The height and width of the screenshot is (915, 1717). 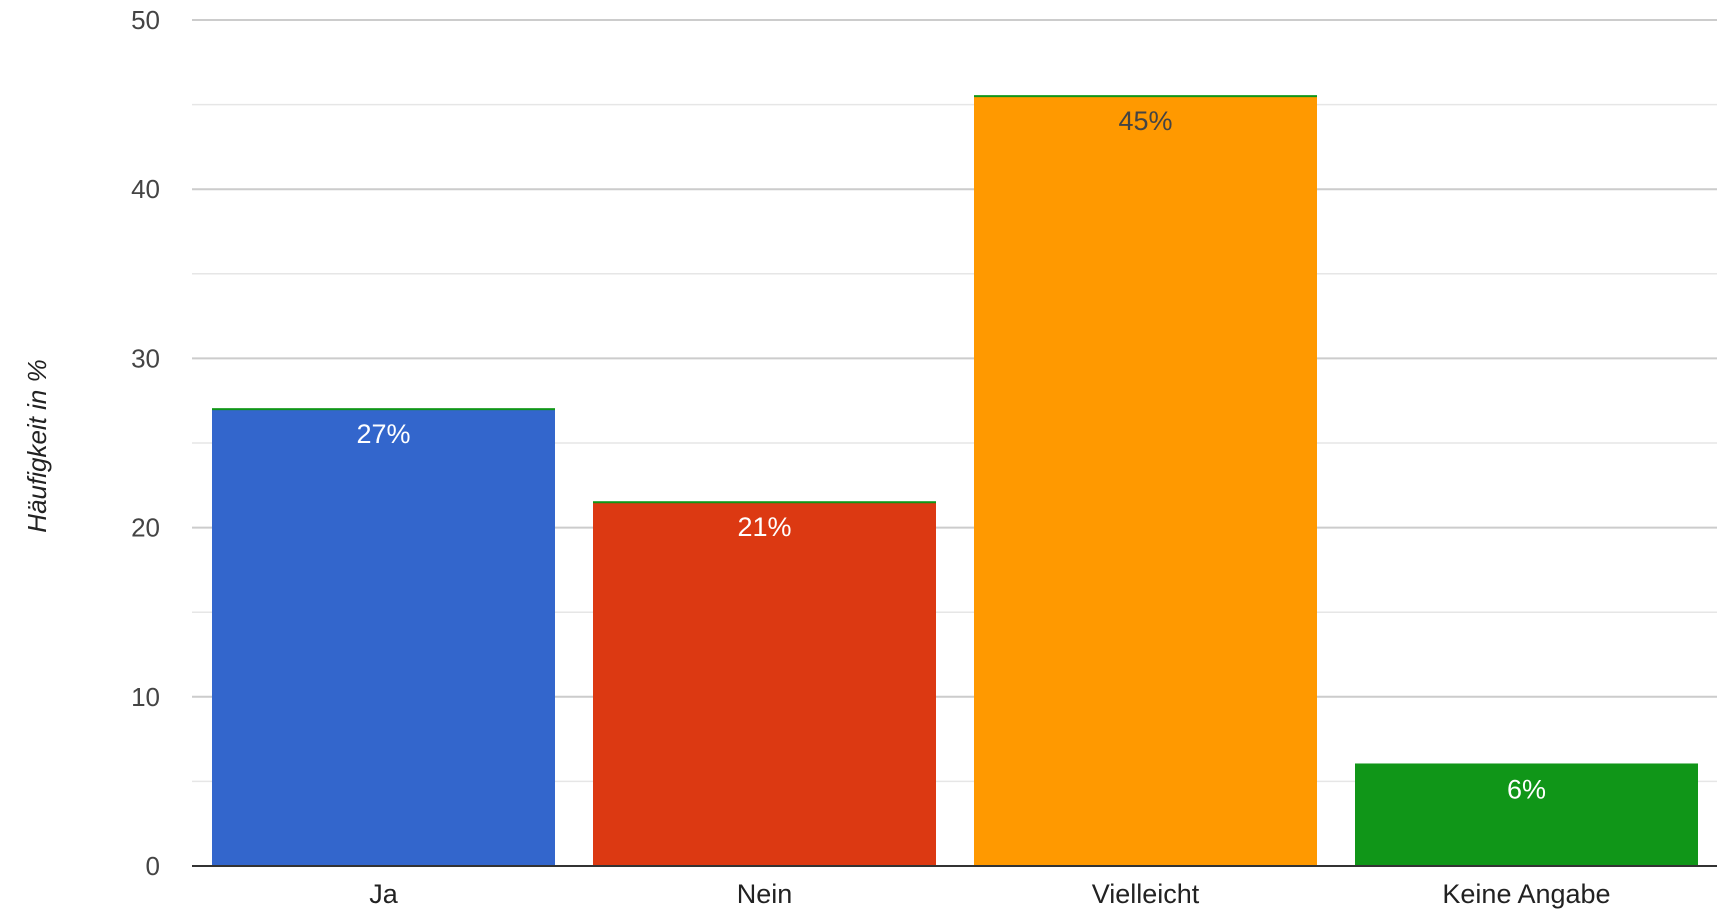 I want to click on y-tick-label: 50, so click(x=145, y=20).